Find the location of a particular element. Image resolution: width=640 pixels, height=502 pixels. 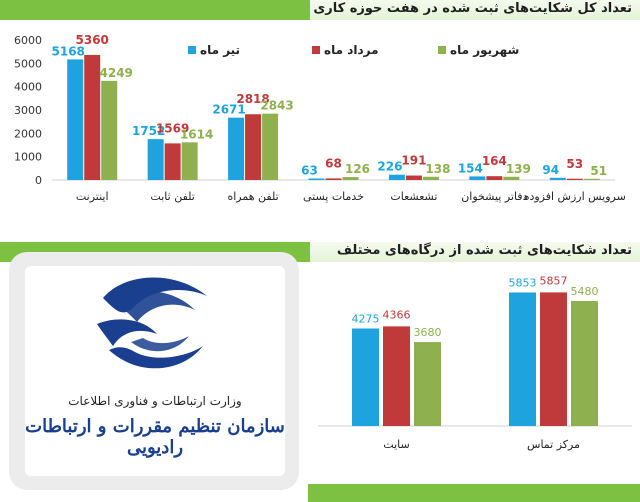

data-label: 5857 is located at coordinates (554, 280).